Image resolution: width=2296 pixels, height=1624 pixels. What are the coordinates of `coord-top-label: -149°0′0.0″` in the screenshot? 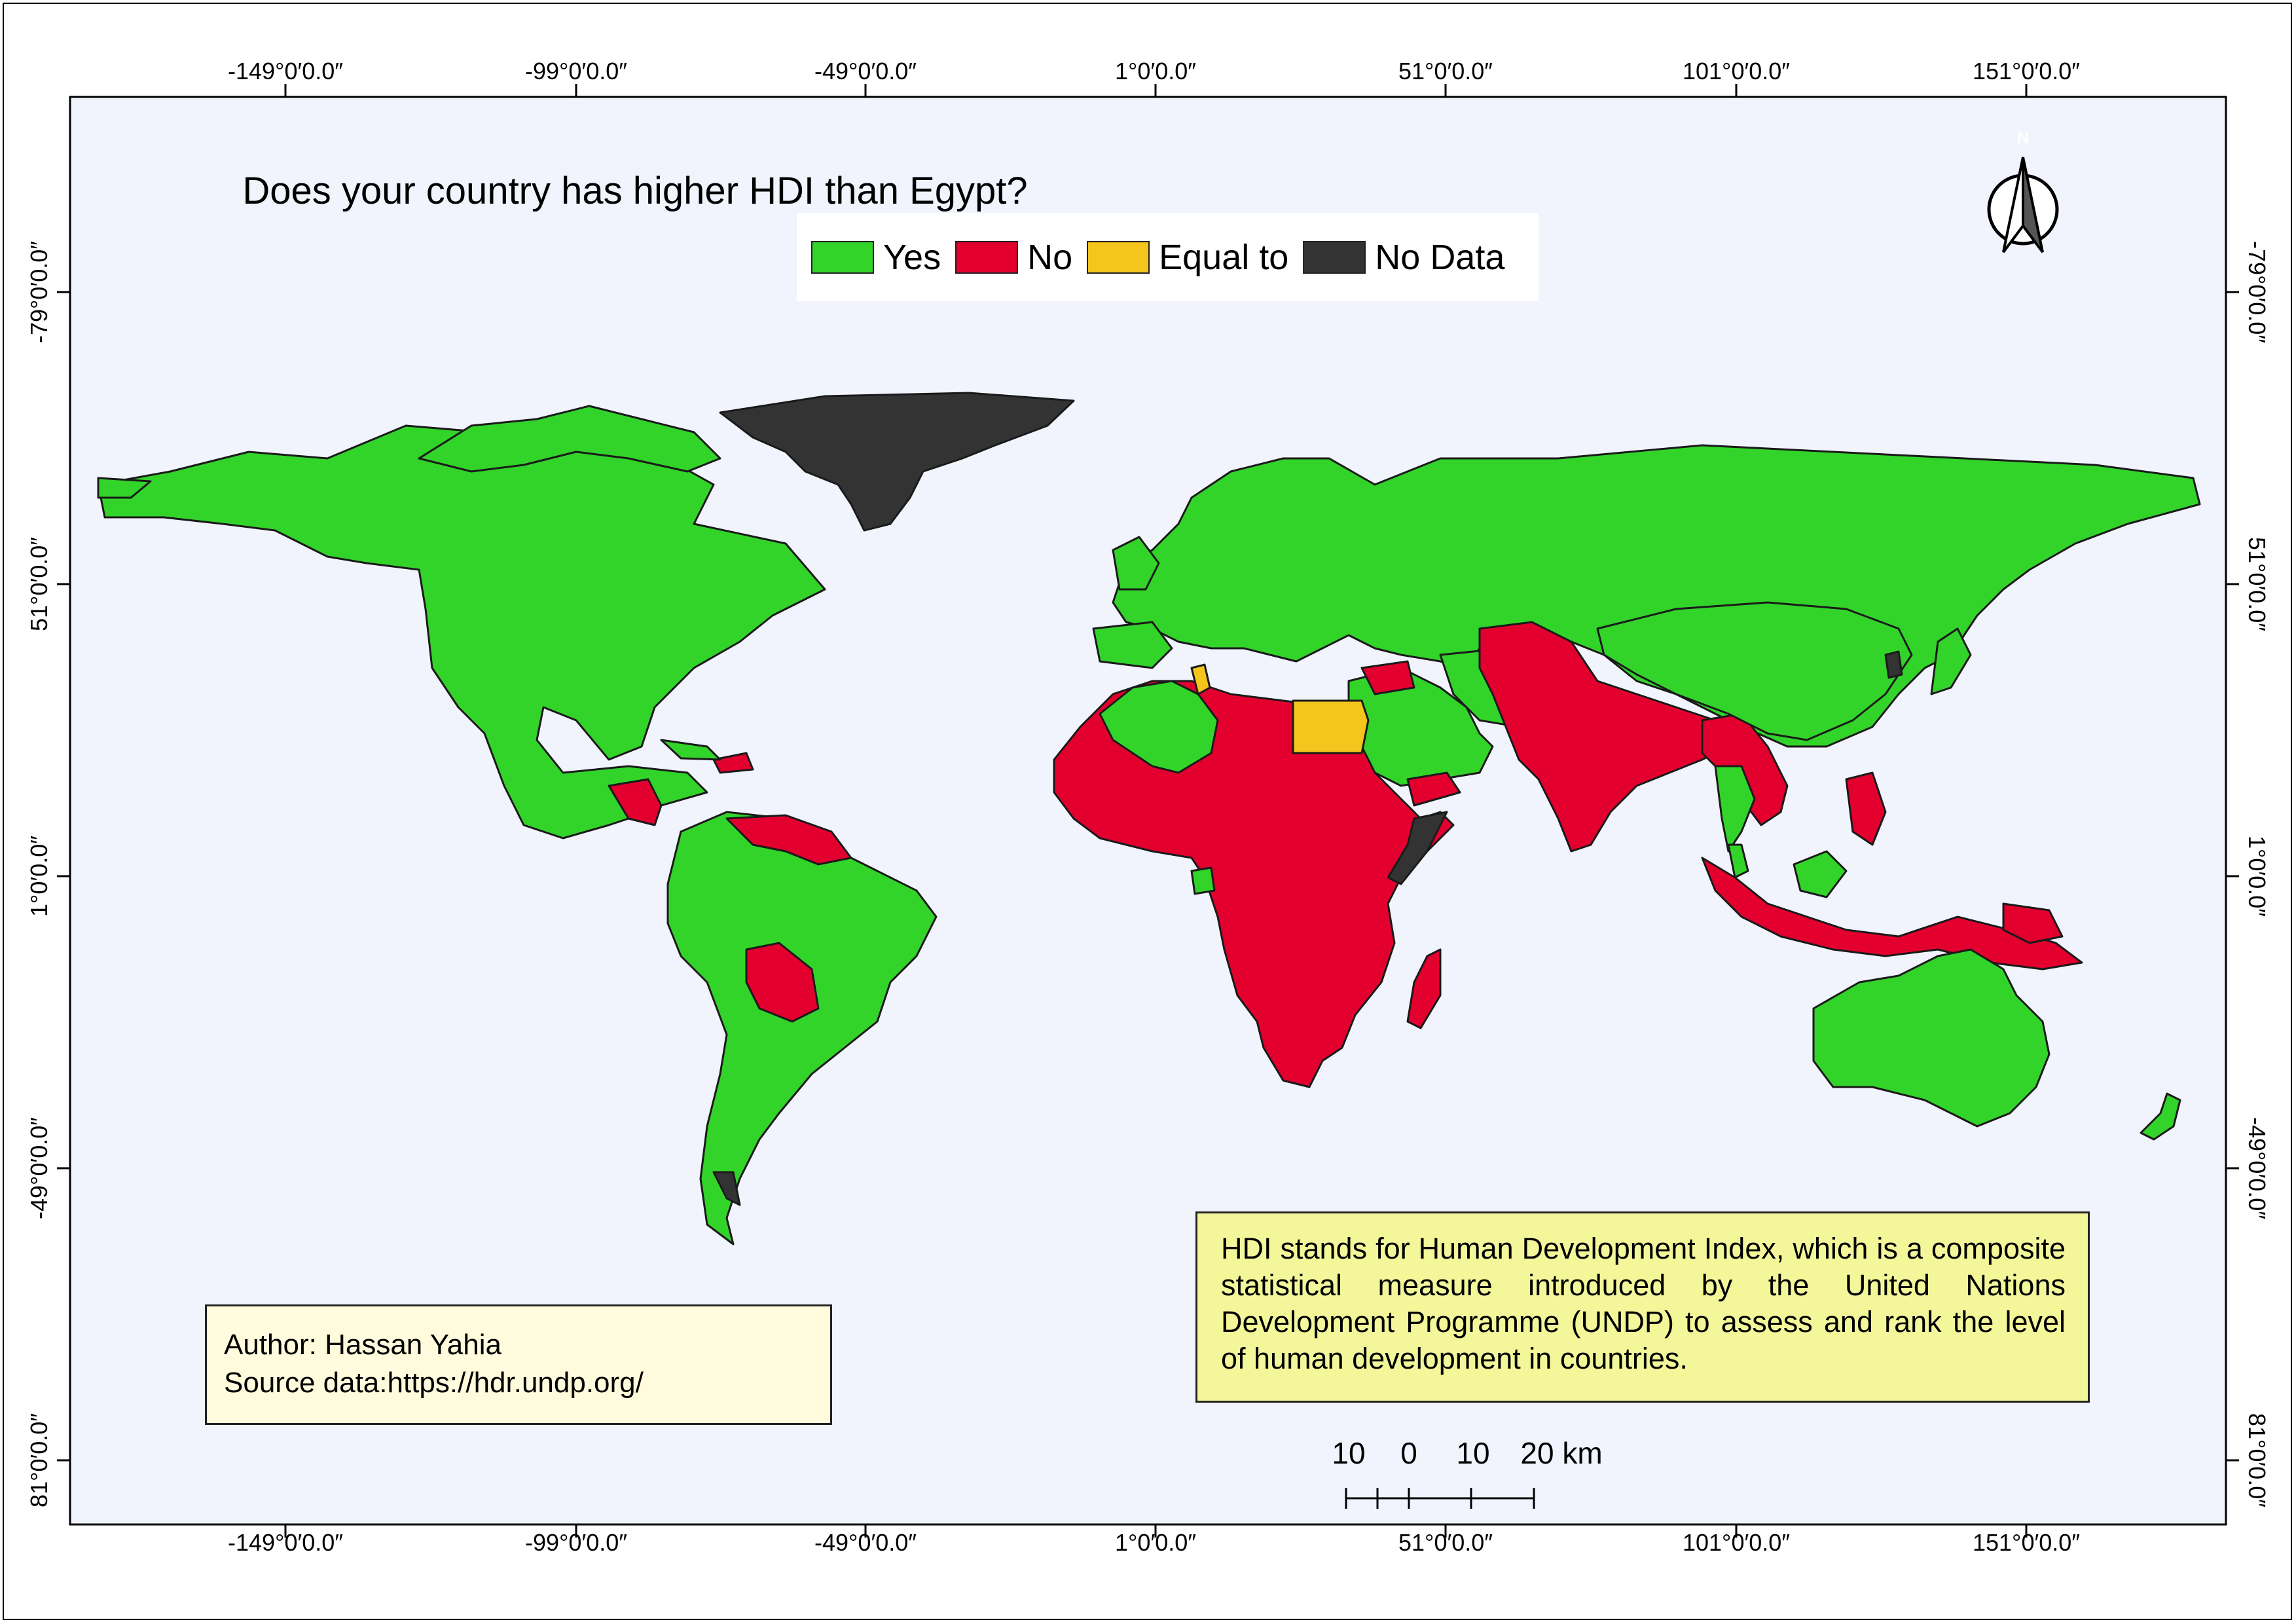 It's located at (285, 71).